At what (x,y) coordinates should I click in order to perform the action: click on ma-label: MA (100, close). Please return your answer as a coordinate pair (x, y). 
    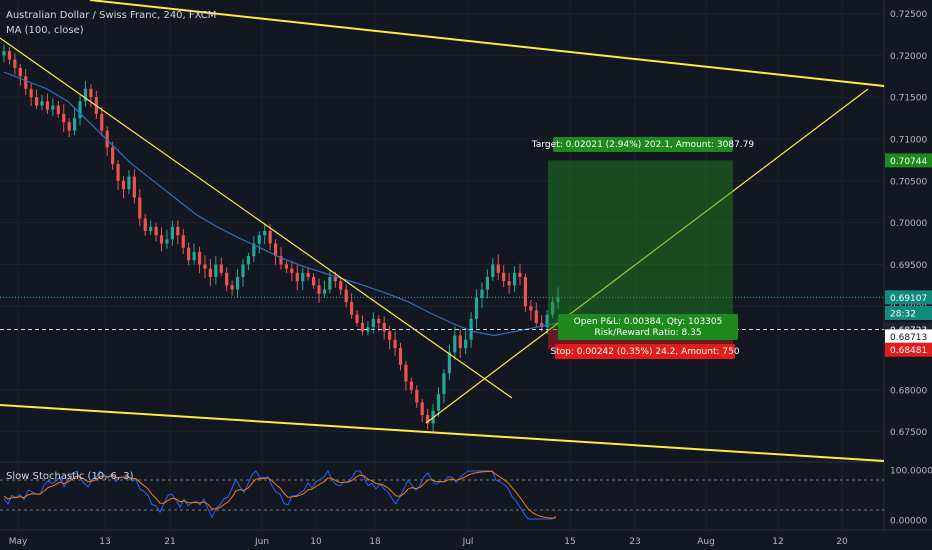
    Looking at the image, I should click on (45, 30).